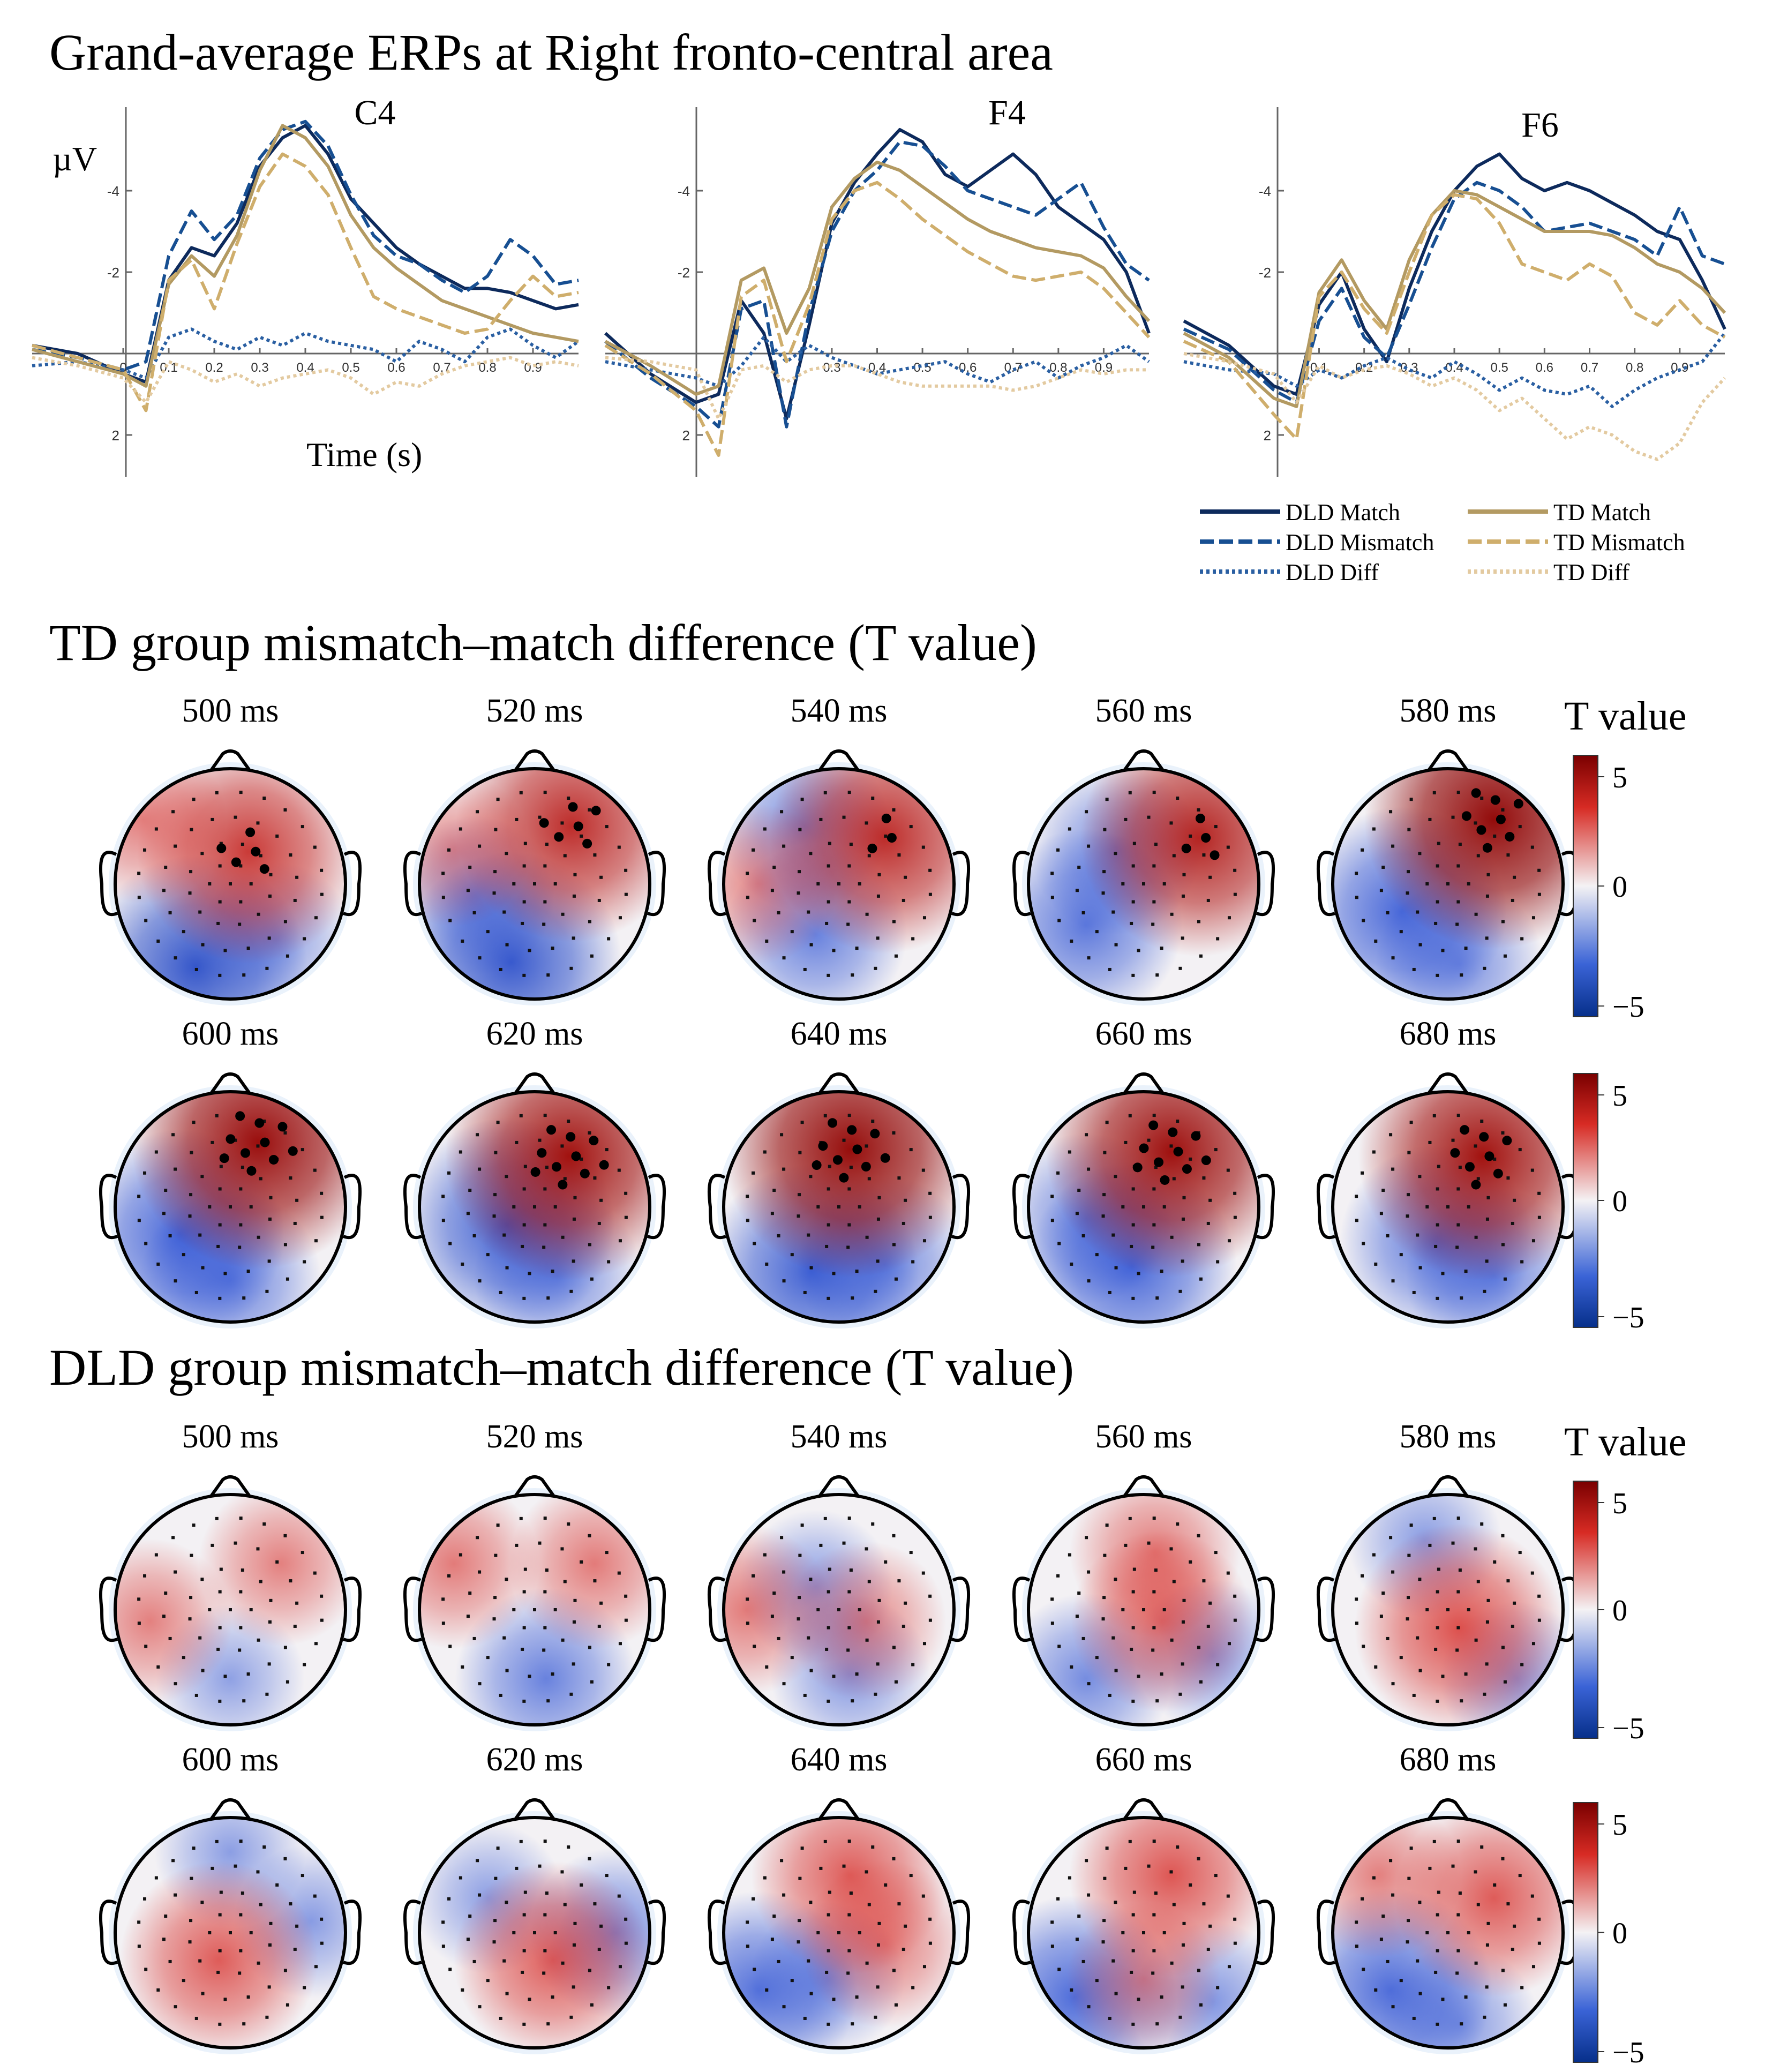 The image size is (1765, 2072). Describe the element at coordinates (352, 1609) in the screenshot. I see `right-ear-outline` at that location.